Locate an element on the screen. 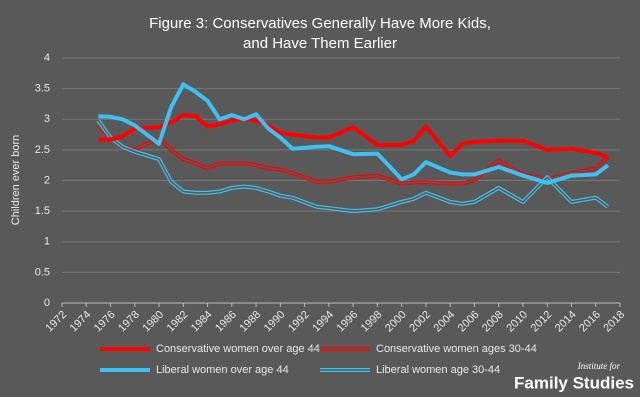  x-tick-label: 1988 is located at coordinates (250, 322).